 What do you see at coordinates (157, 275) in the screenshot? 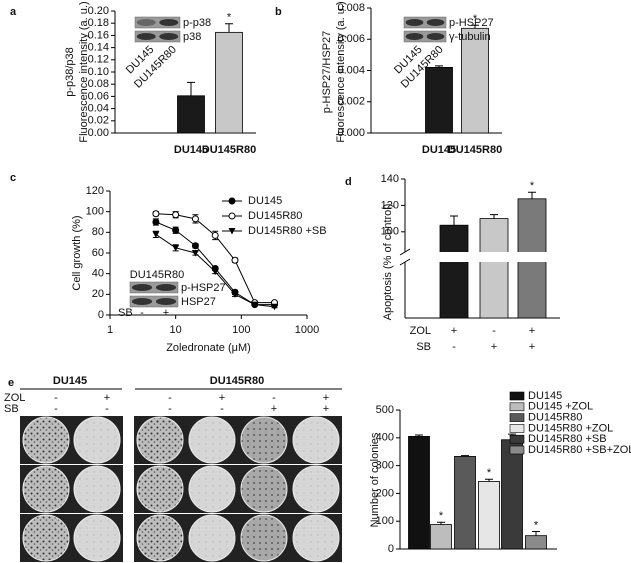
I see `blot-title: DU145R80` at bounding box center [157, 275].